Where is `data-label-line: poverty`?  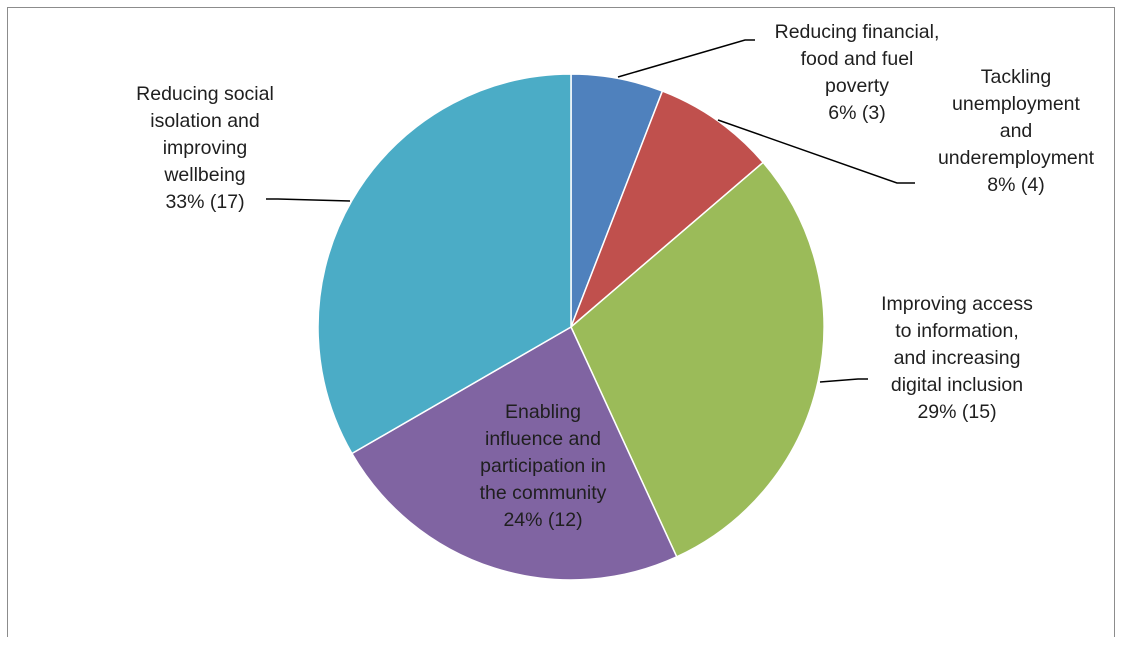
data-label-line: poverty is located at coordinates (857, 86).